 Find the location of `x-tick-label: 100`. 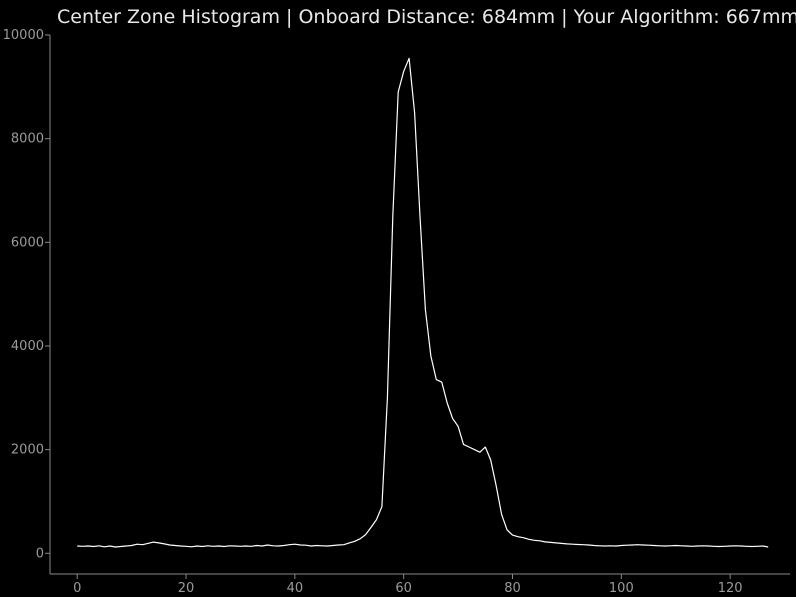

x-tick-label: 100 is located at coordinates (621, 588).